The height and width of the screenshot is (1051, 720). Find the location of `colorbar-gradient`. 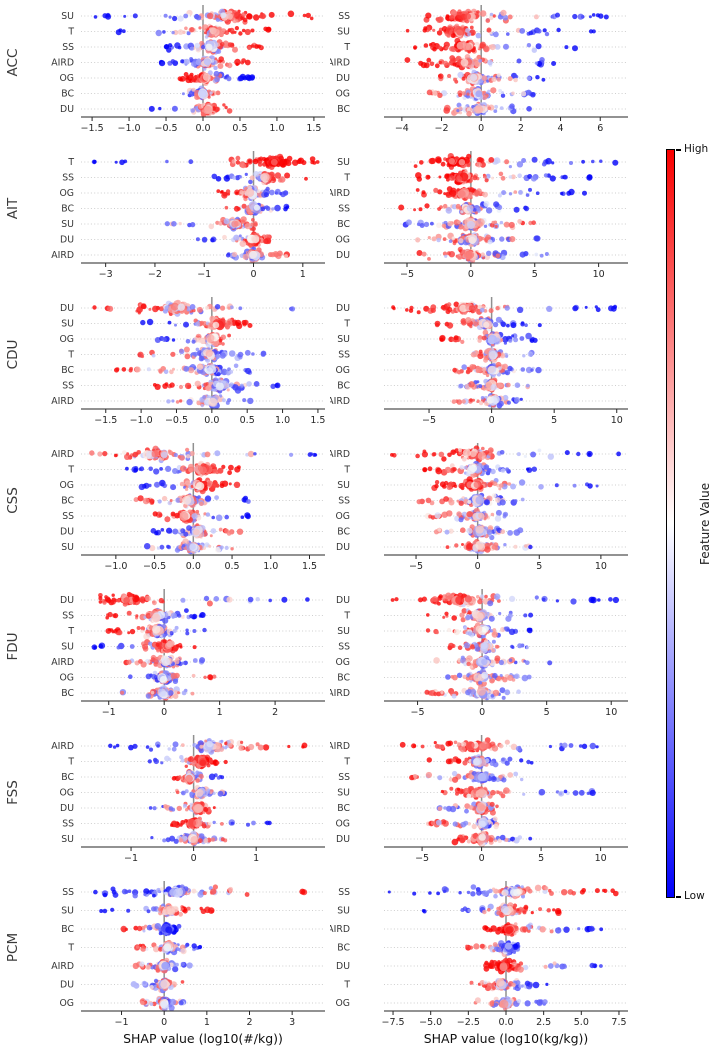

colorbar-gradient is located at coordinates (670, 523).